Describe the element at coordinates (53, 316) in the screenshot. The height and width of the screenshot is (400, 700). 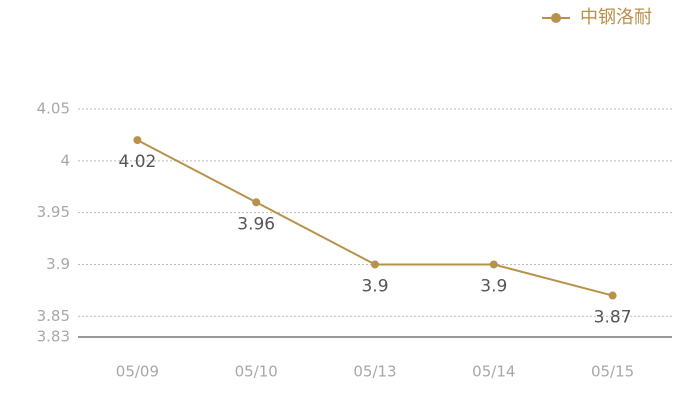
I see `y-tick-label: 3.85` at that location.